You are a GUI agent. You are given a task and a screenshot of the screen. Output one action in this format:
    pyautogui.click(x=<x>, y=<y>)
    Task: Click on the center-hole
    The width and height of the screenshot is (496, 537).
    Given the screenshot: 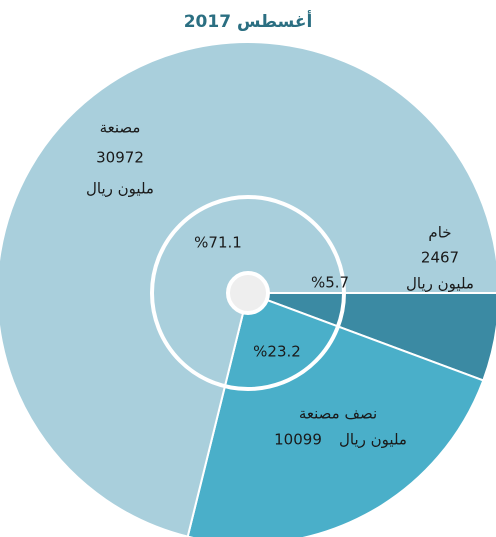 What is the action you would take?
    pyautogui.click(x=248, y=293)
    